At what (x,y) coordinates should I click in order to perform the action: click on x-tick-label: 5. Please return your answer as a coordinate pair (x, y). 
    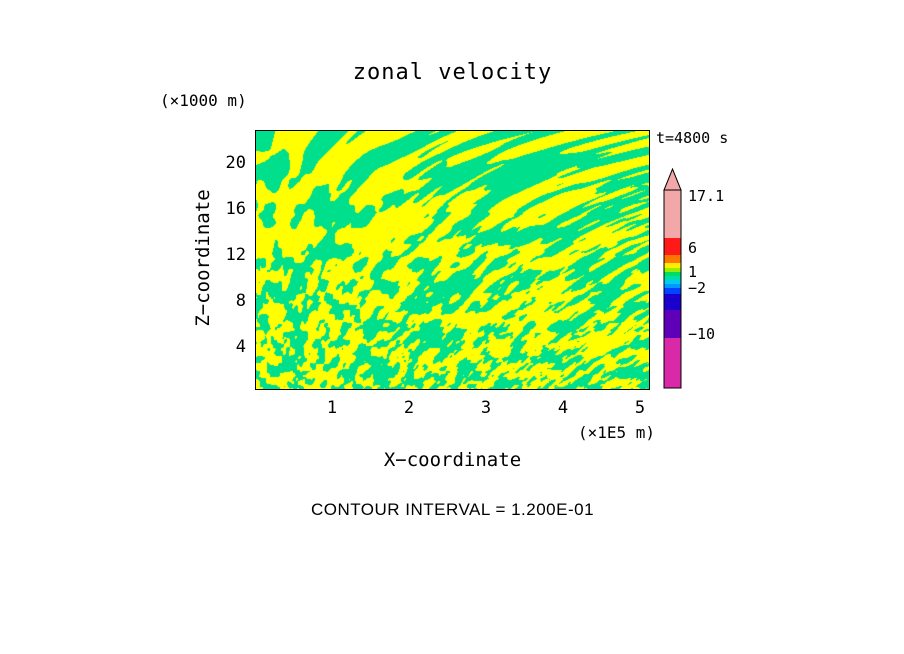
    Looking at the image, I should click on (640, 408).